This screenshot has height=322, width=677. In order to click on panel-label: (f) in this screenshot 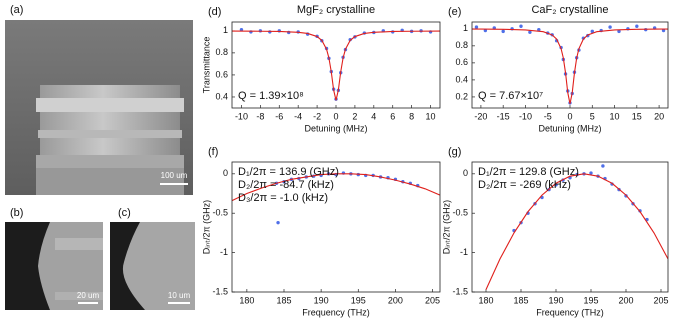, I will do `click(213, 152)`.